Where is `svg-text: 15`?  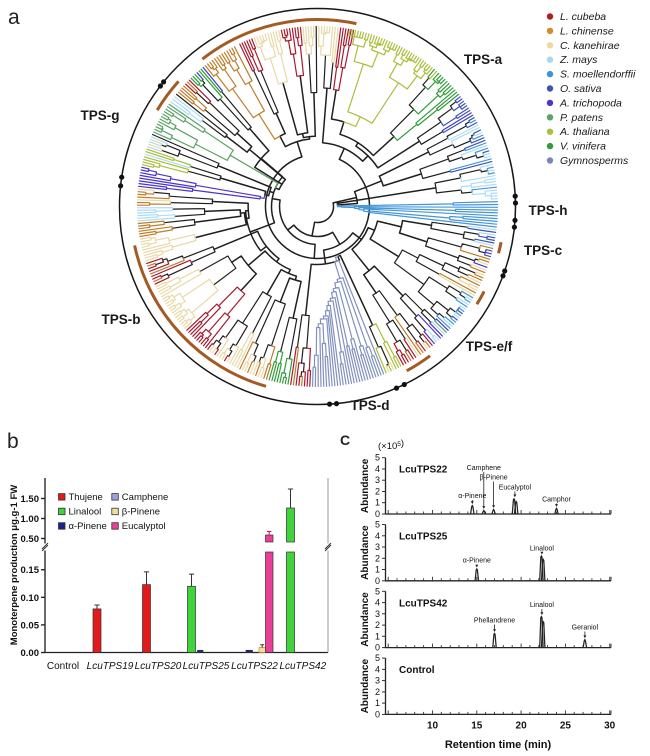
svg-text: 15 is located at coordinates (477, 726).